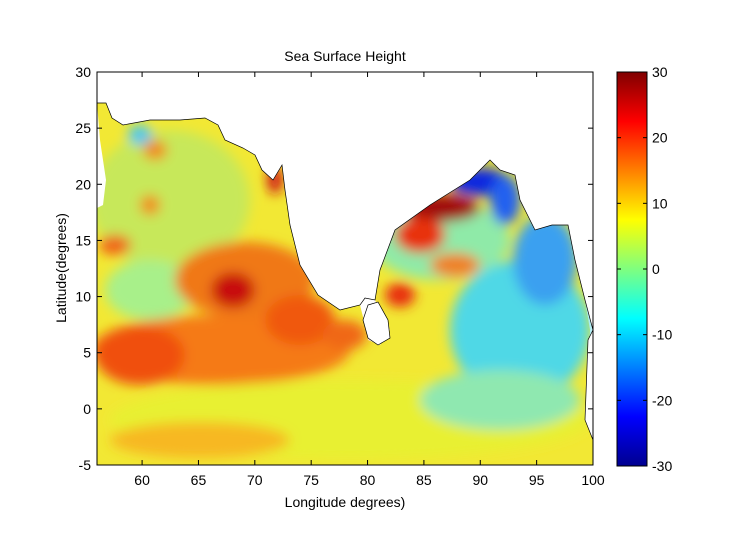 Image resolution: width=747 pixels, height=557 pixels. What do you see at coordinates (660, 72) in the screenshot?
I see `colorbar-tick-label: 30` at bounding box center [660, 72].